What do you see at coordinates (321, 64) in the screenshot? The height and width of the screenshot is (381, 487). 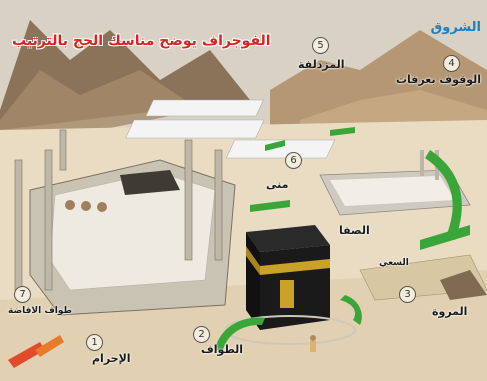 I see `step-label-muzdalifah: المزدلفة` at bounding box center [321, 64].